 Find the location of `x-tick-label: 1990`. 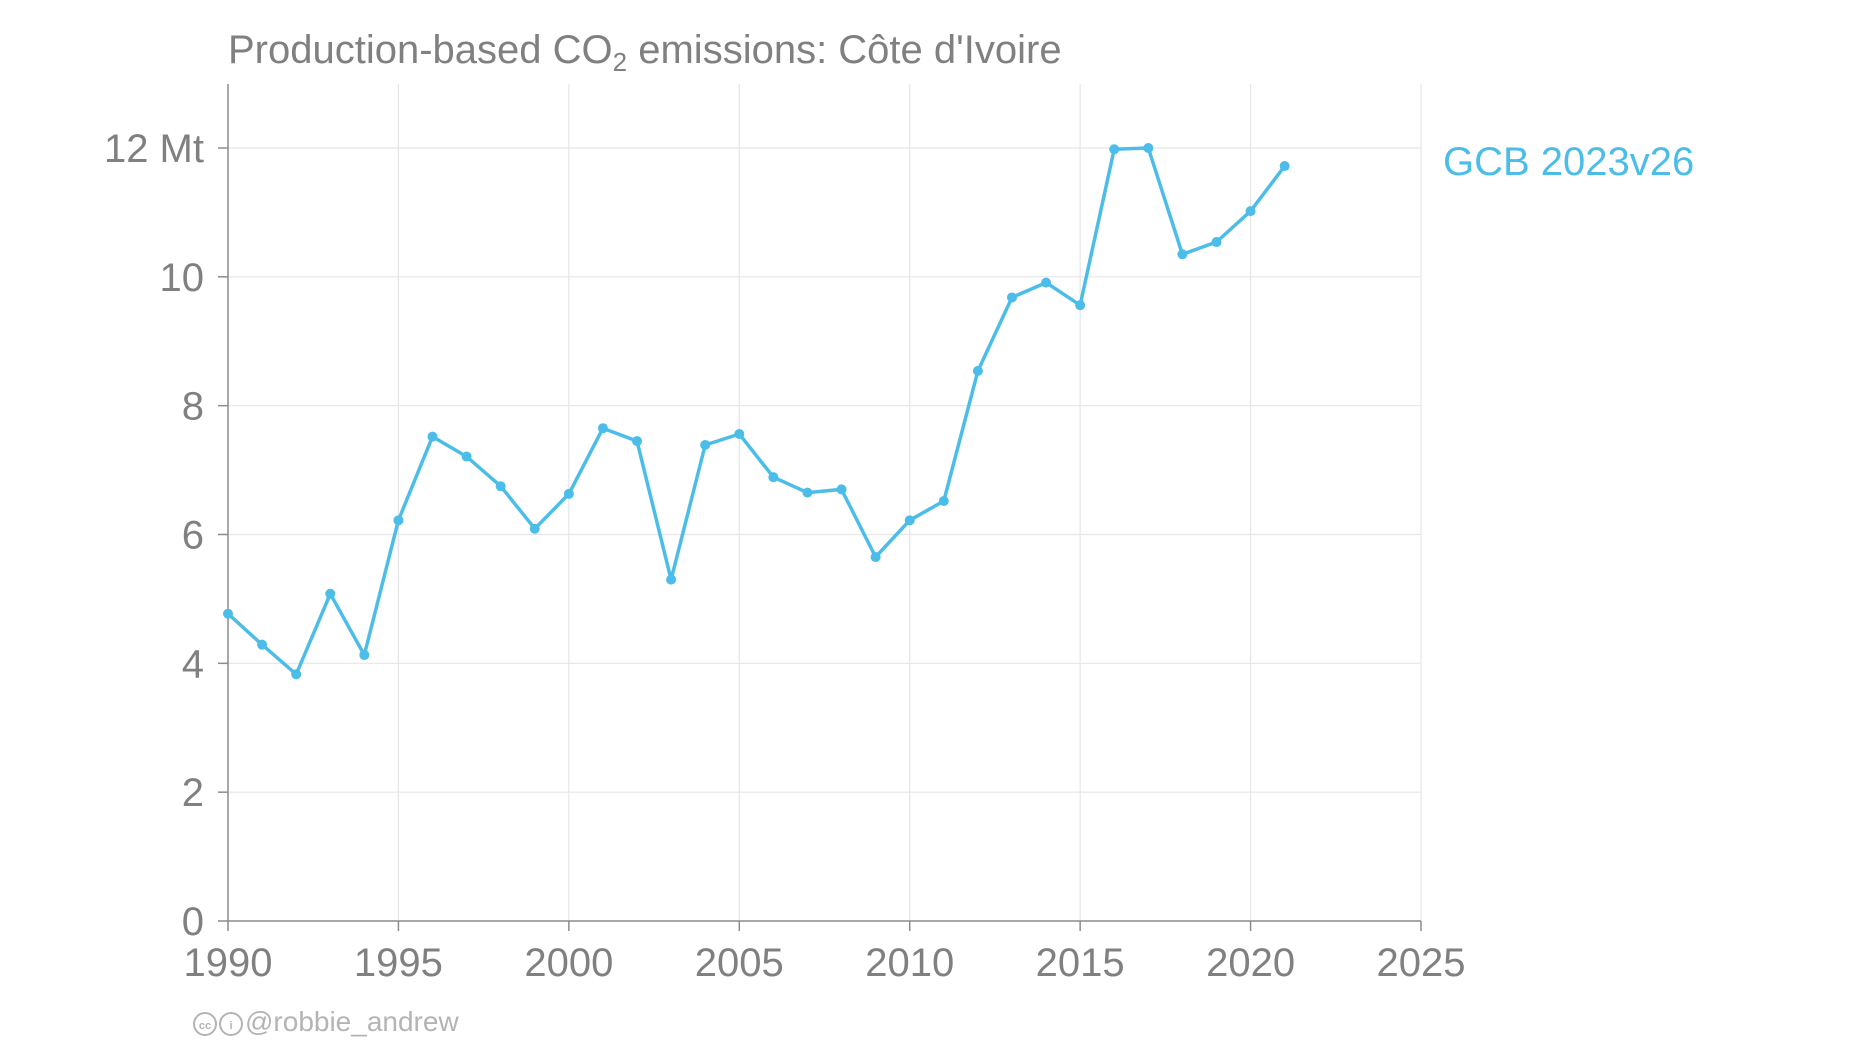

x-tick-label: 1990 is located at coordinates (228, 963).